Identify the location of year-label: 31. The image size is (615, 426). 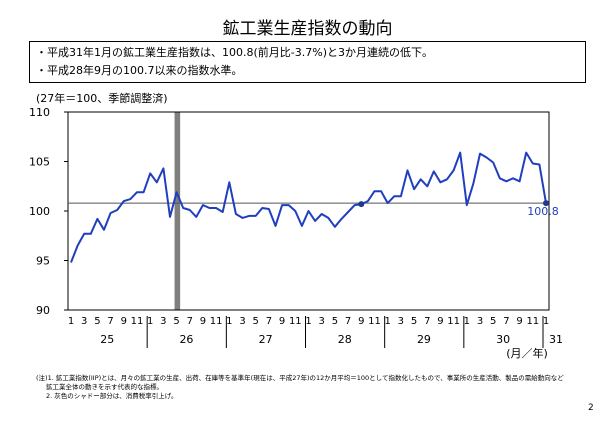
(556, 339).